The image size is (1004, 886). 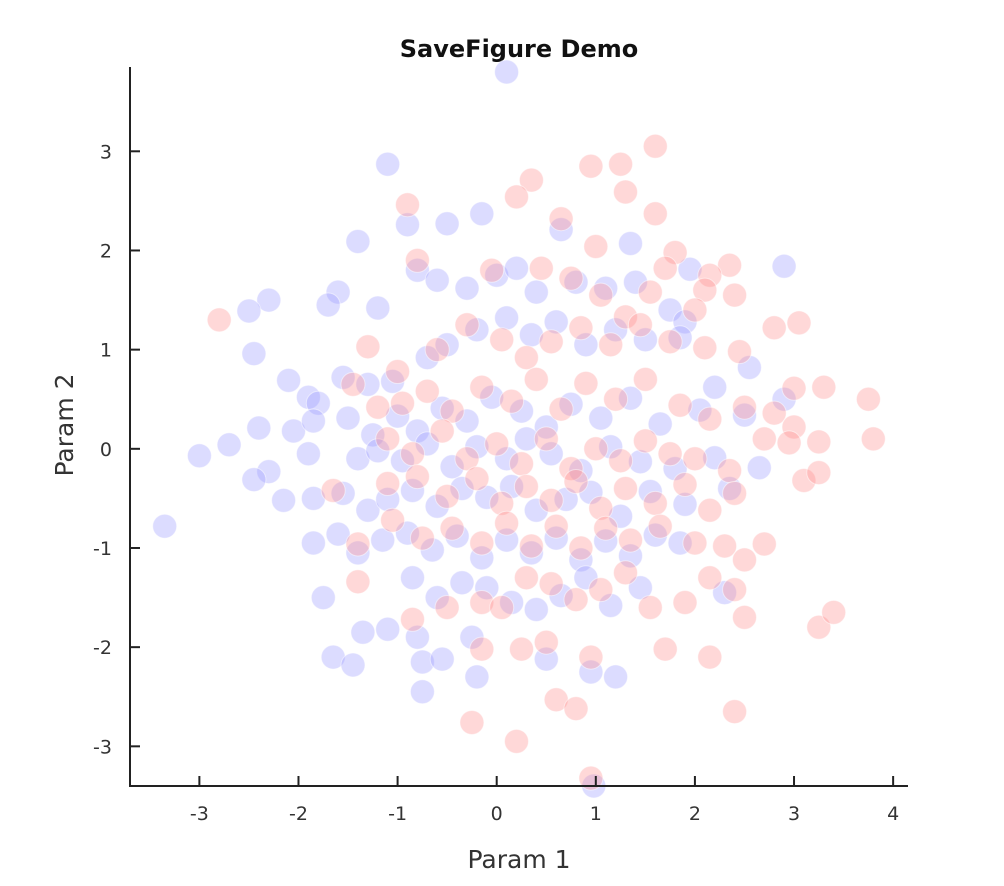 What do you see at coordinates (106, 152) in the screenshot?
I see `y-tick-label: 3` at bounding box center [106, 152].